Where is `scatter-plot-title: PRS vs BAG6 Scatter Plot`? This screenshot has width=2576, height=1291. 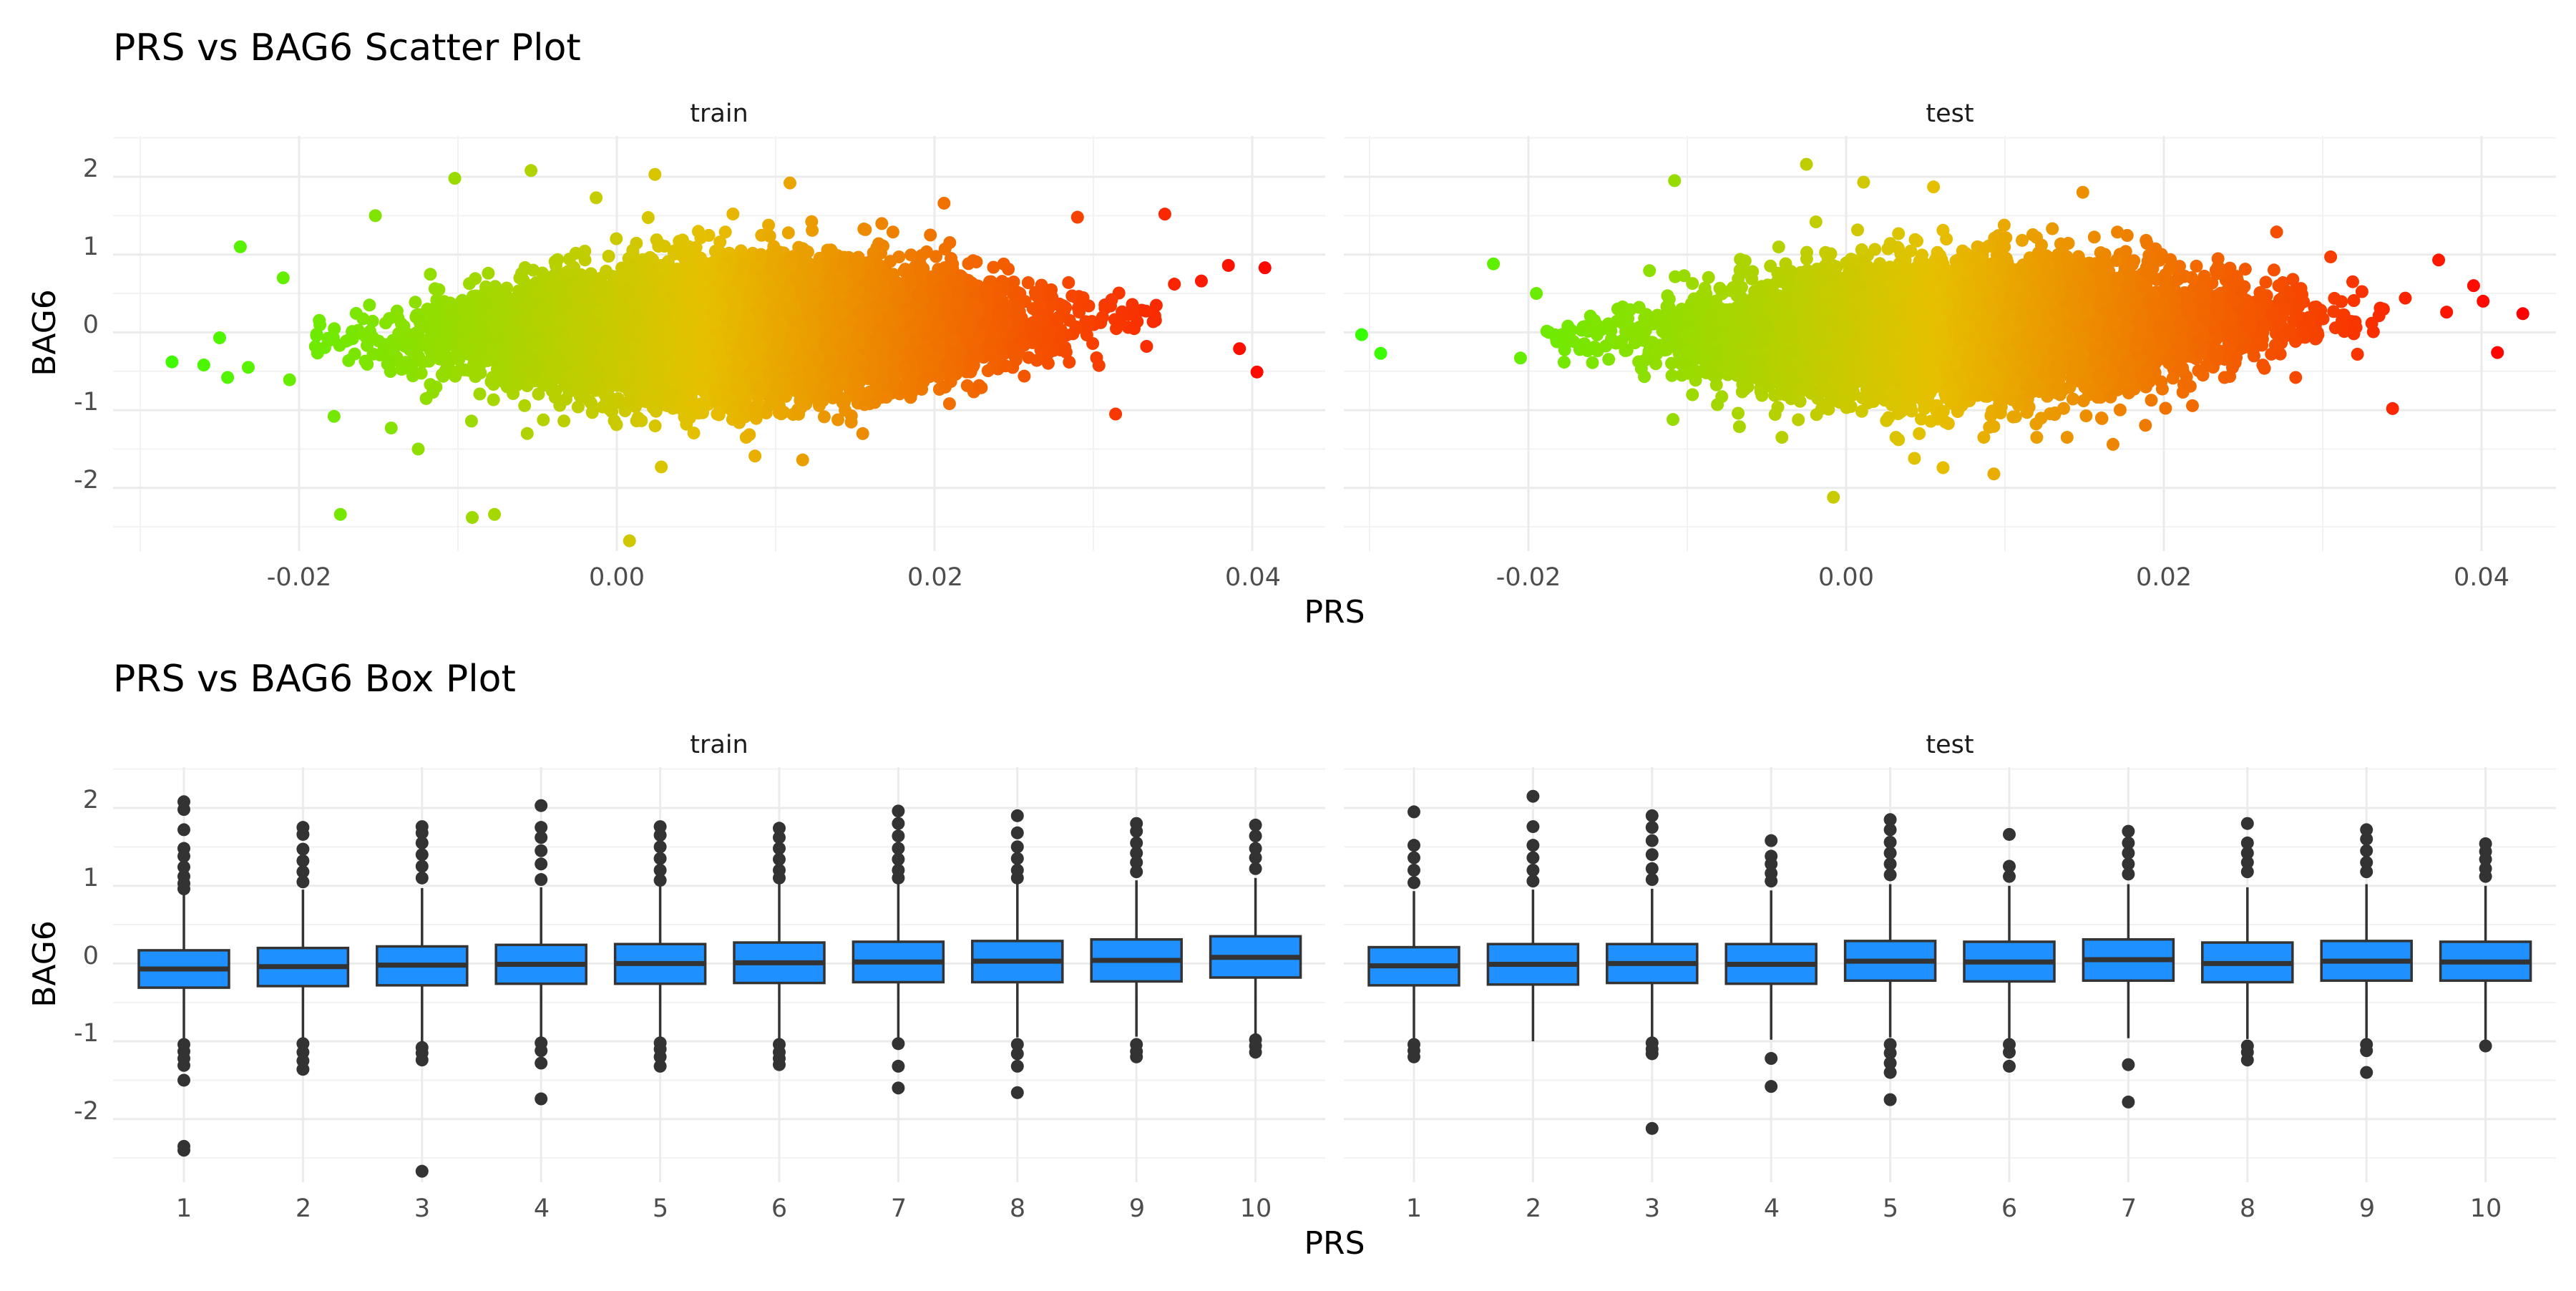
scatter-plot-title: PRS vs BAG6 Scatter Plot is located at coordinates (347, 47).